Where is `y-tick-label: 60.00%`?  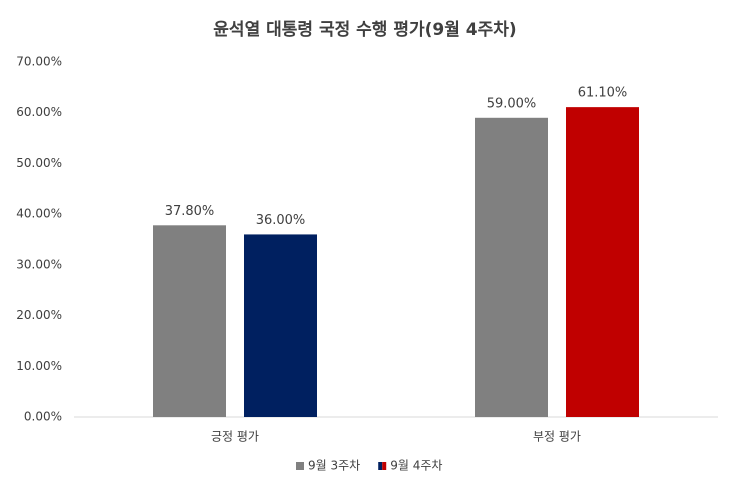 y-tick-label: 60.00% is located at coordinates (39, 112).